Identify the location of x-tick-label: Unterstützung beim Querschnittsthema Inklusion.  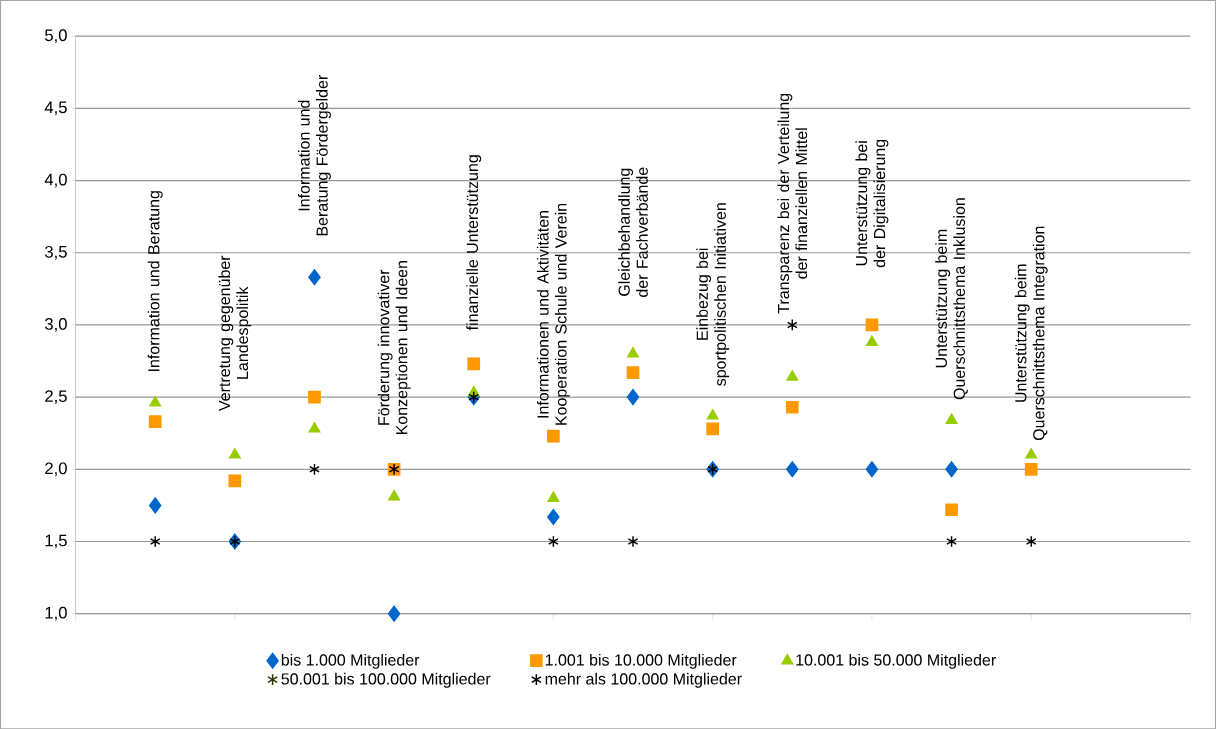
(951, 299).